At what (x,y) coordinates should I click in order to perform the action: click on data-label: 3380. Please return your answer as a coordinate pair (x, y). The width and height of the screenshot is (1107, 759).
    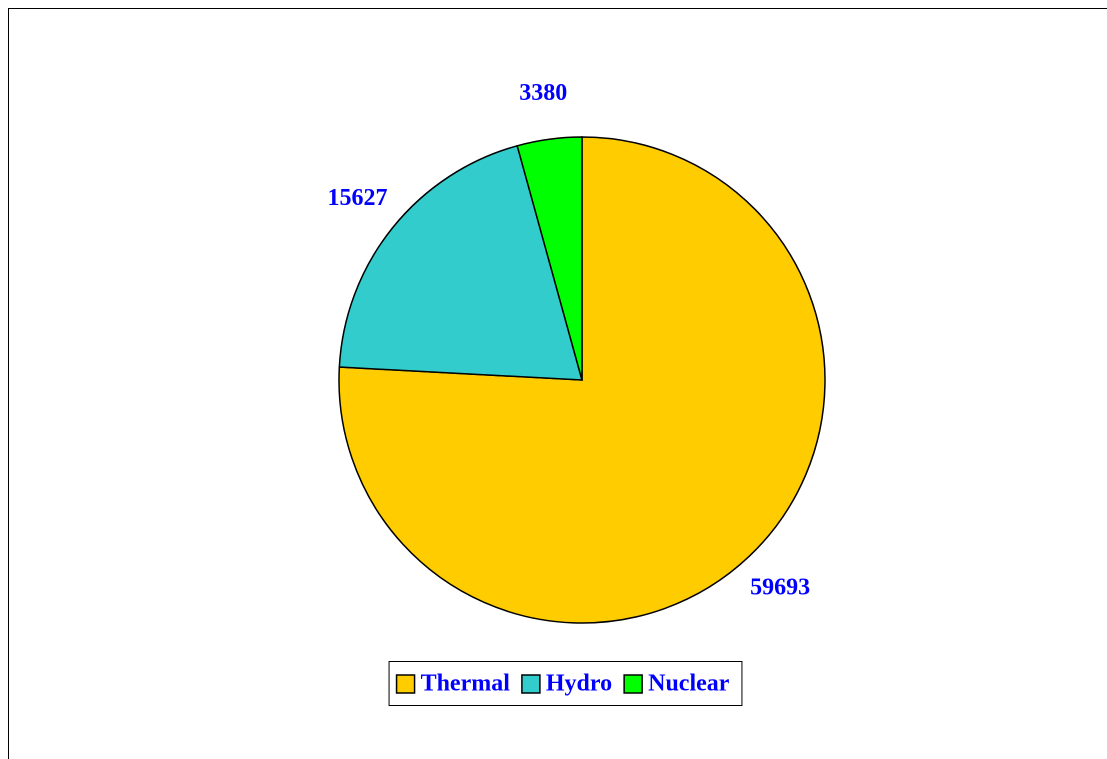
    Looking at the image, I should click on (543, 93).